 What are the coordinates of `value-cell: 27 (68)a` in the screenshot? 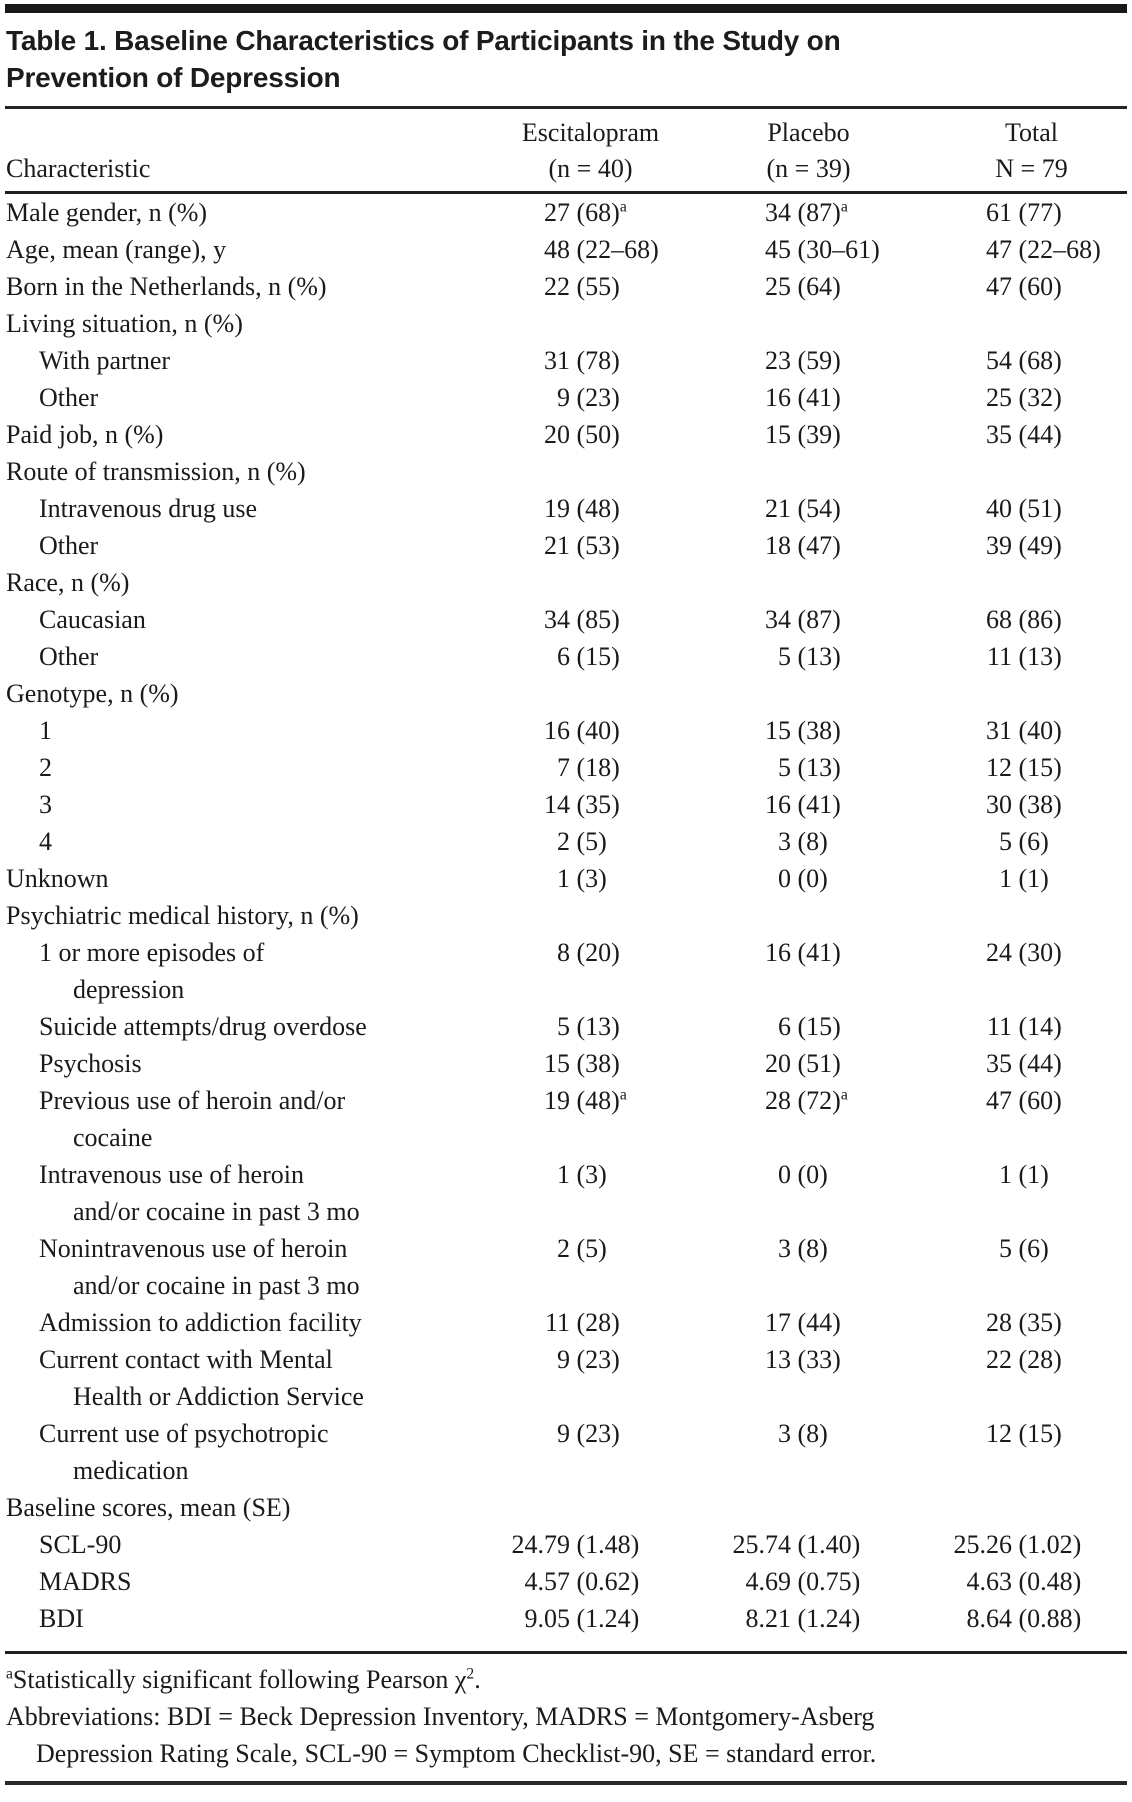 It's located at (570, 212).